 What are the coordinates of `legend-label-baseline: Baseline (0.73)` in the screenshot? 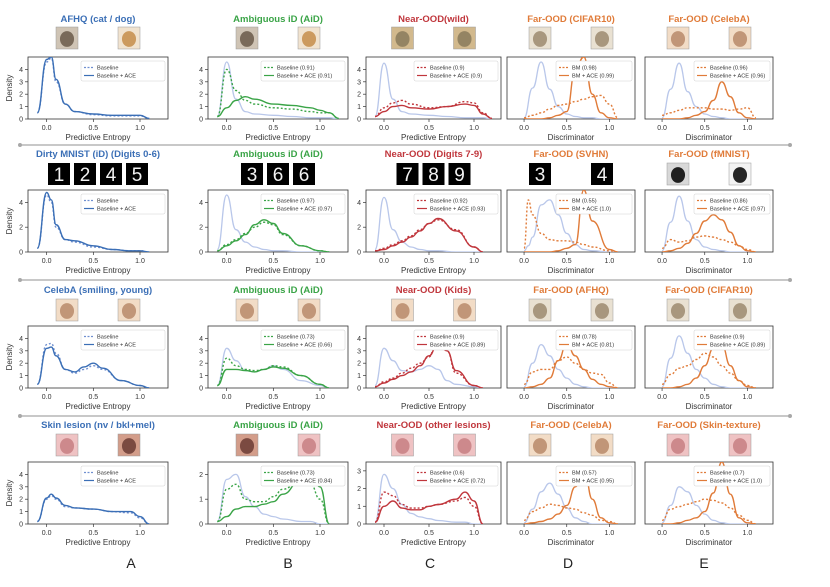 It's located at (296, 474).